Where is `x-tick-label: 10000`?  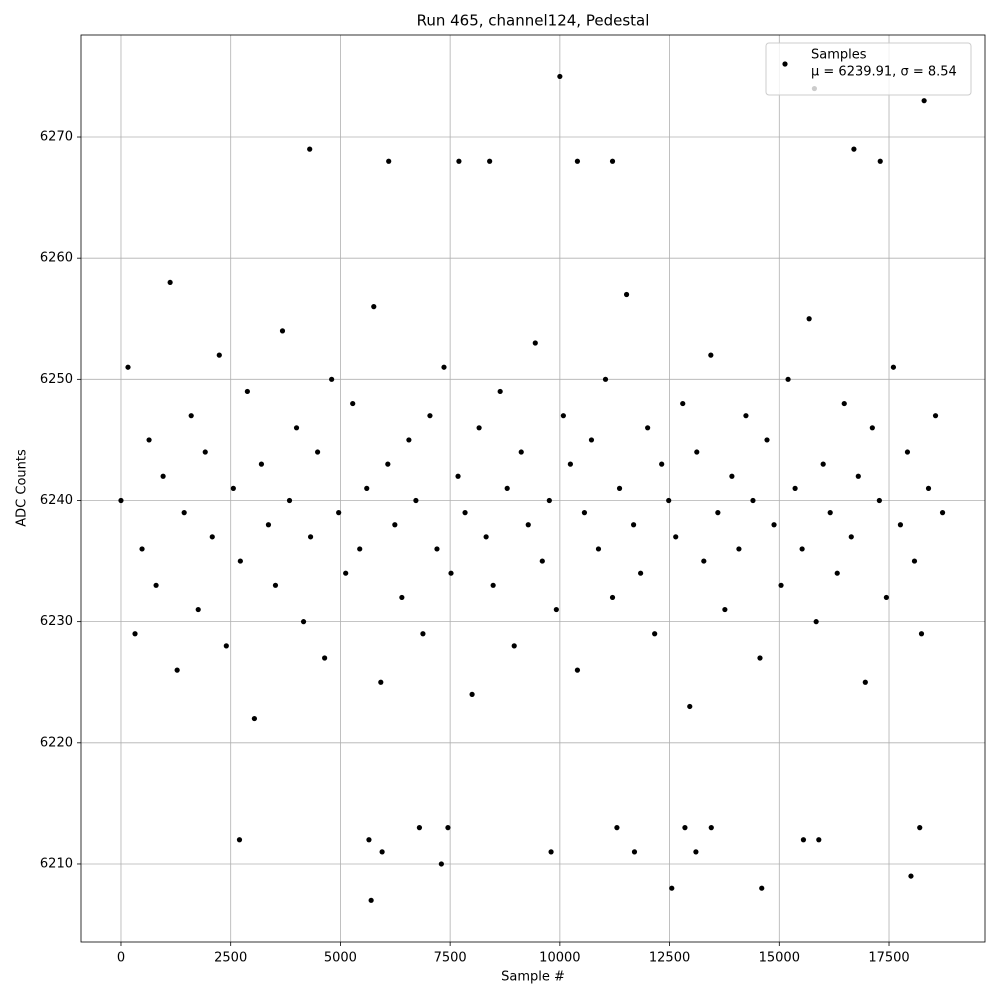 x-tick-label: 10000 is located at coordinates (559, 958).